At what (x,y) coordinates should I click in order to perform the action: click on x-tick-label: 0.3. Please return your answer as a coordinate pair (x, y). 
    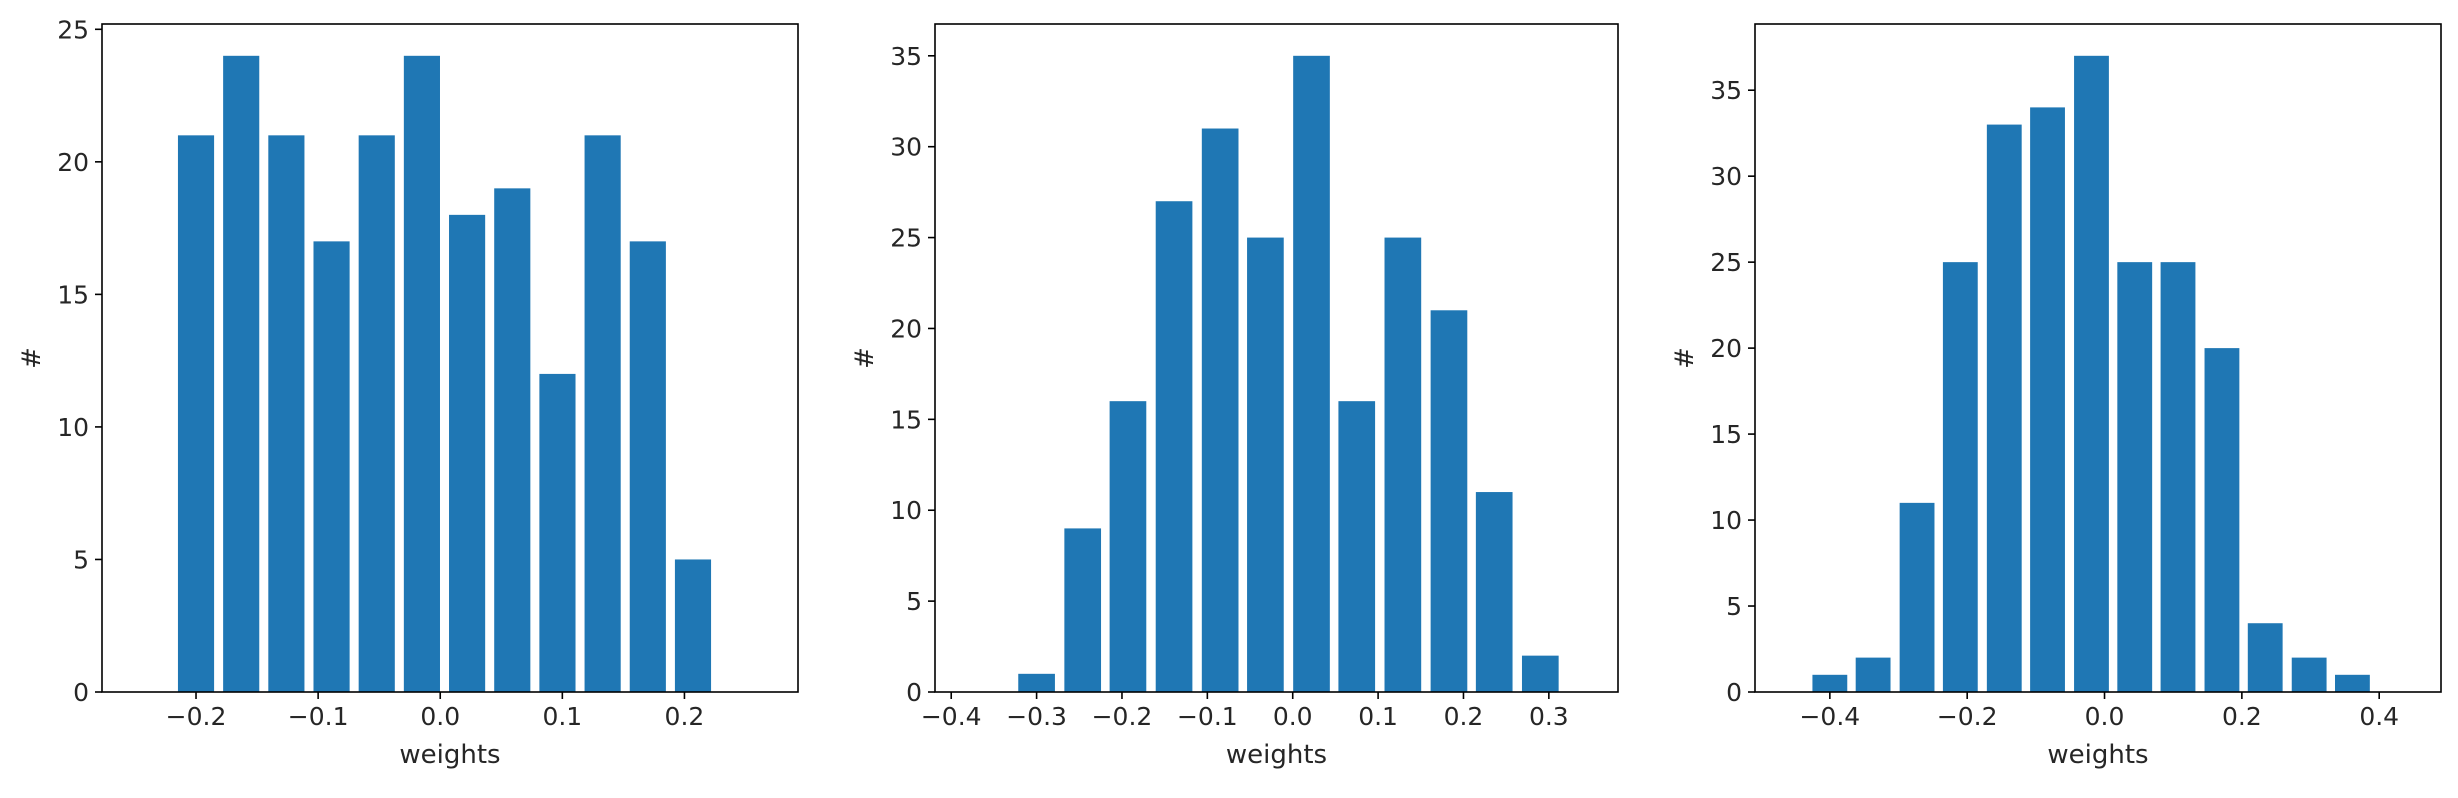
    Looking at the image, I should click on (1549, 716).